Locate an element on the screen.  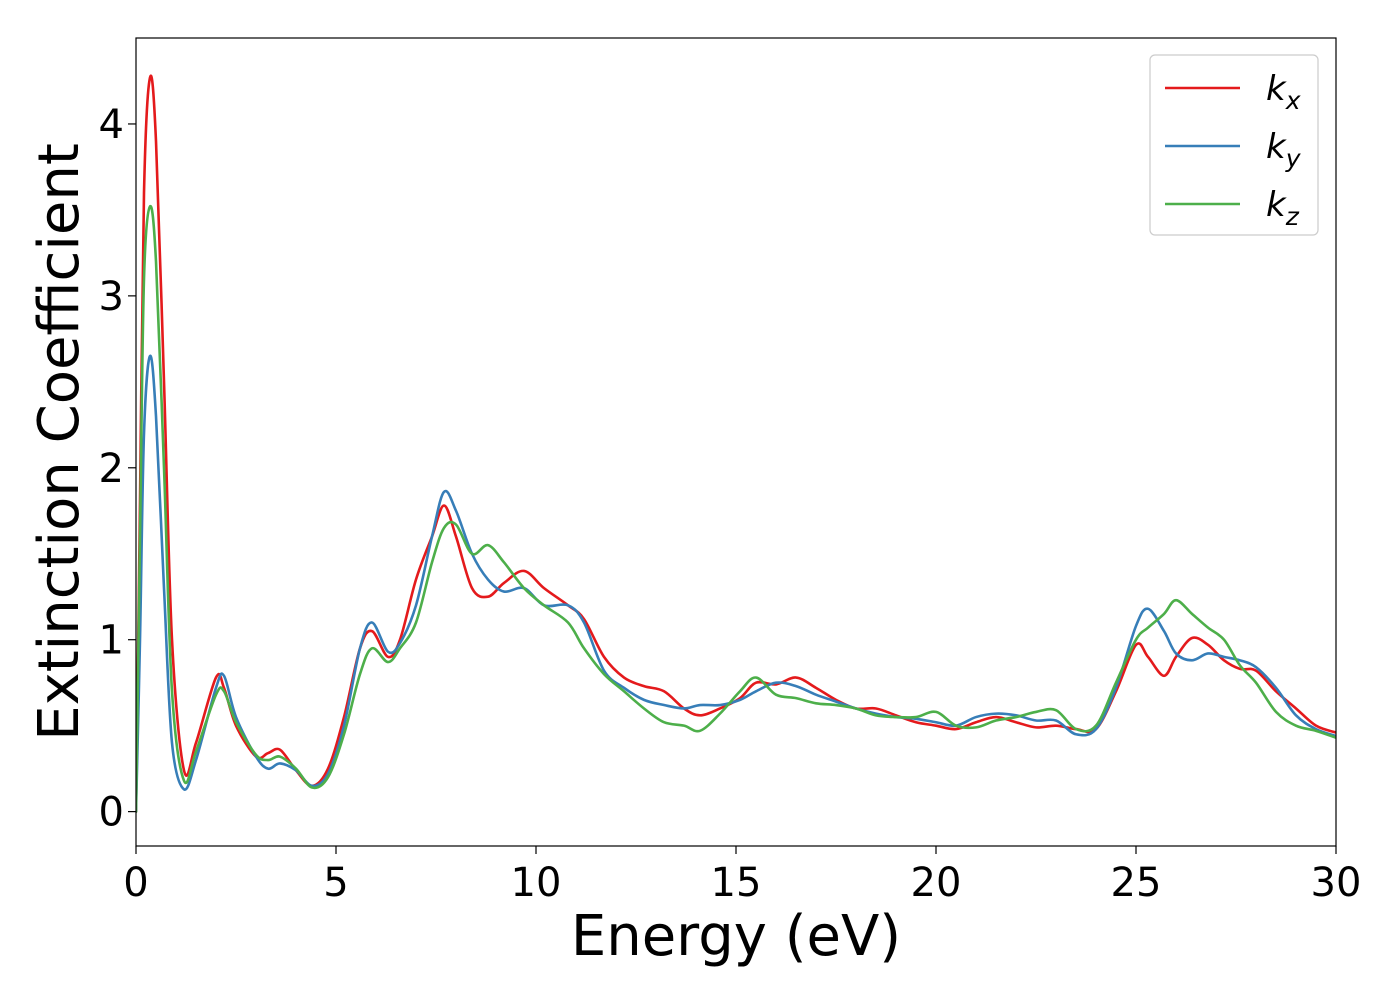
x-tick-label: 15 is located at coordinates (736, 883).